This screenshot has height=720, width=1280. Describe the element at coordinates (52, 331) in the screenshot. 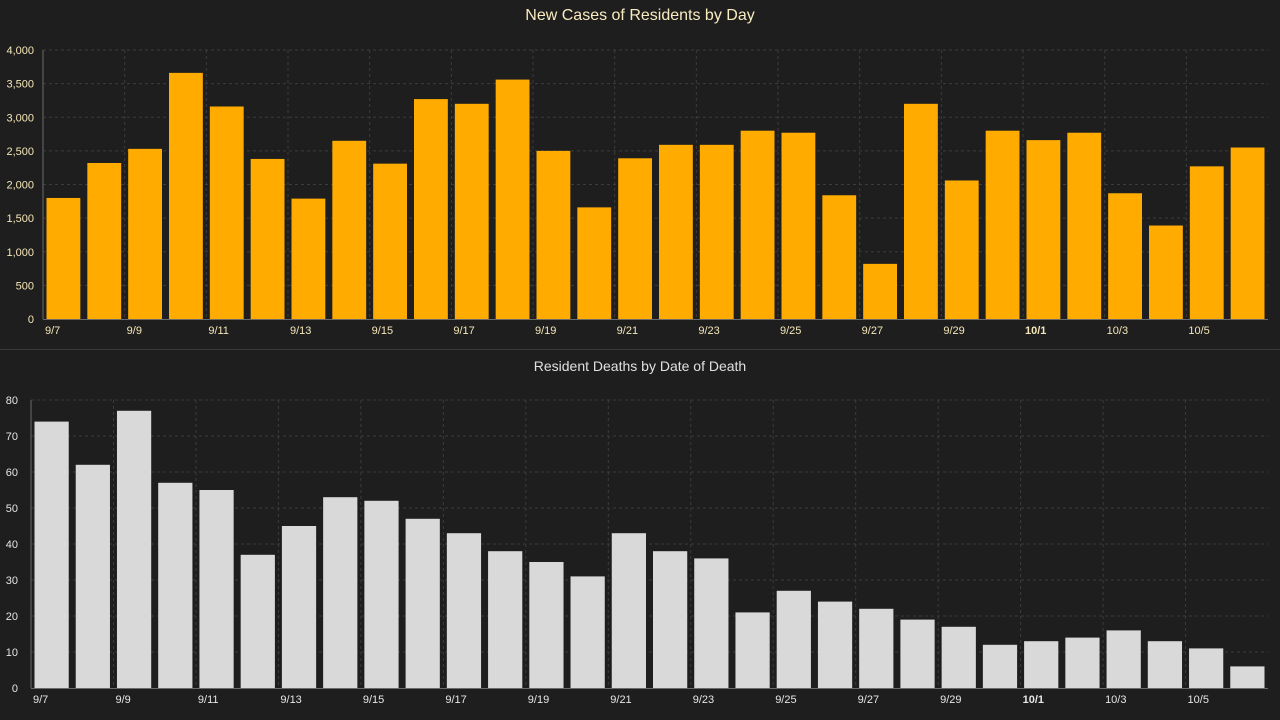

I see `cases-xtick-label: 9/7` at that location.